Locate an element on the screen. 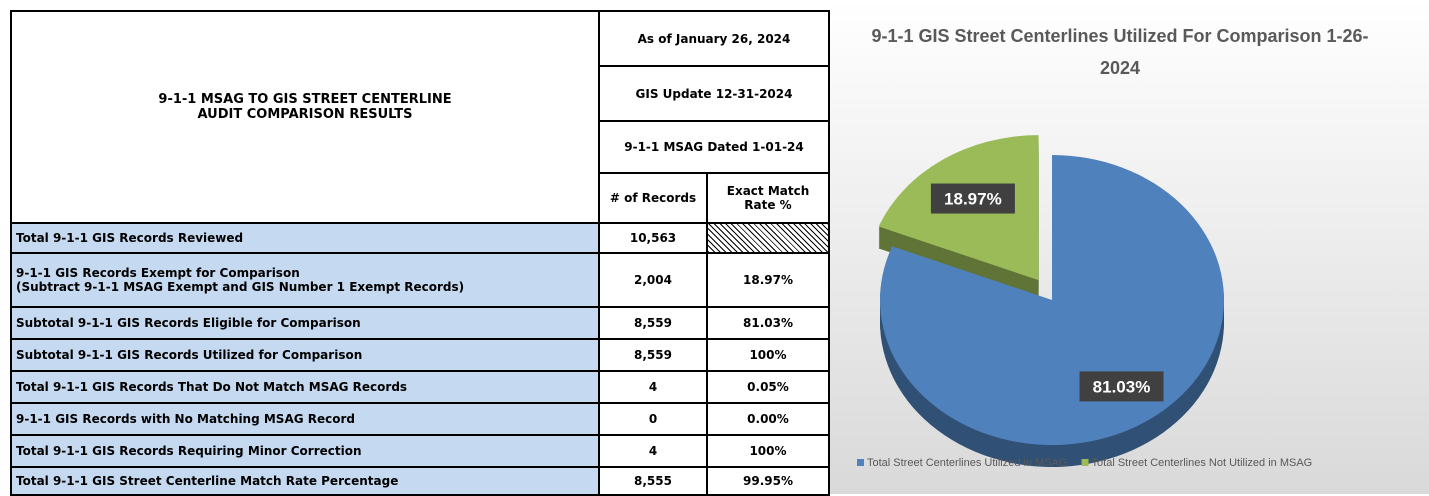 This screenshot has width=1429, height=496. data-label: 81.03% is located at coordinates (1122, 386).